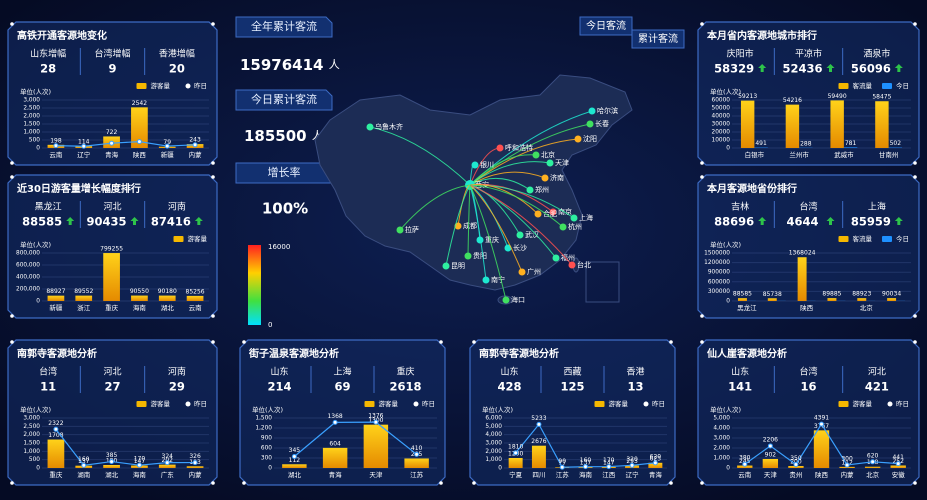  Describe the element at coordinates (572, 387) in the screenshot. I see `stat-value: 125` at that location.